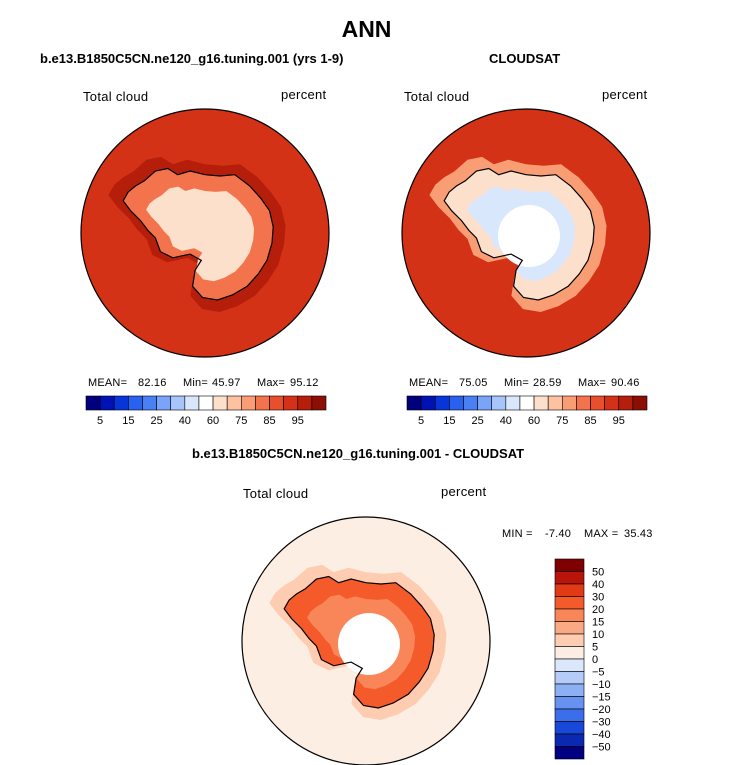 The image size is (733, 765). What do you see at coordinates (226, 383) in the screenshot?
I see `model-min-value: 45.97` at bounding box center [226, 383].